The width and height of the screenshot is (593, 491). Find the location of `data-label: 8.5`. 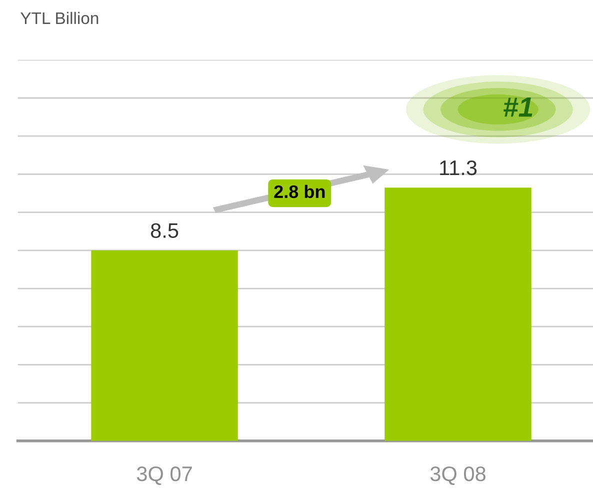

data-label: 8.5 is located at coordinates (164, 230).